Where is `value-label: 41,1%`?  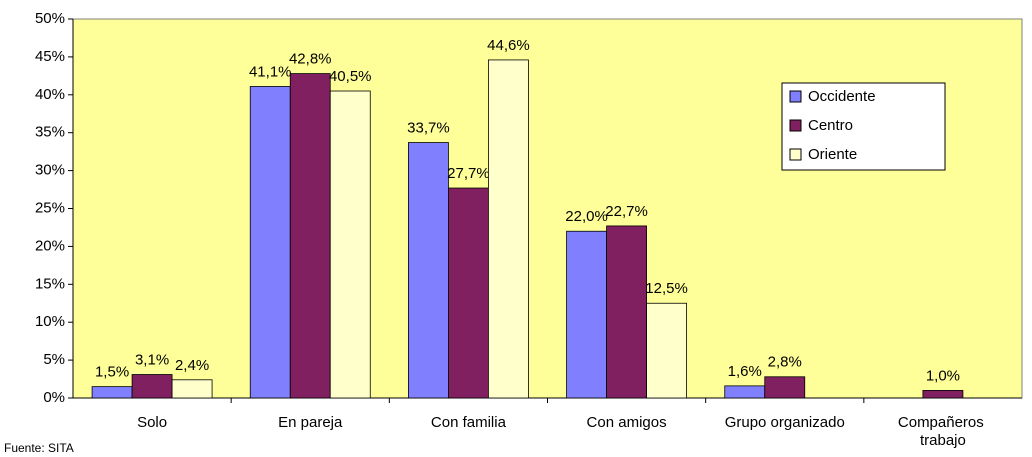 value-label: 41,1% is located at coordinates (270, 71).